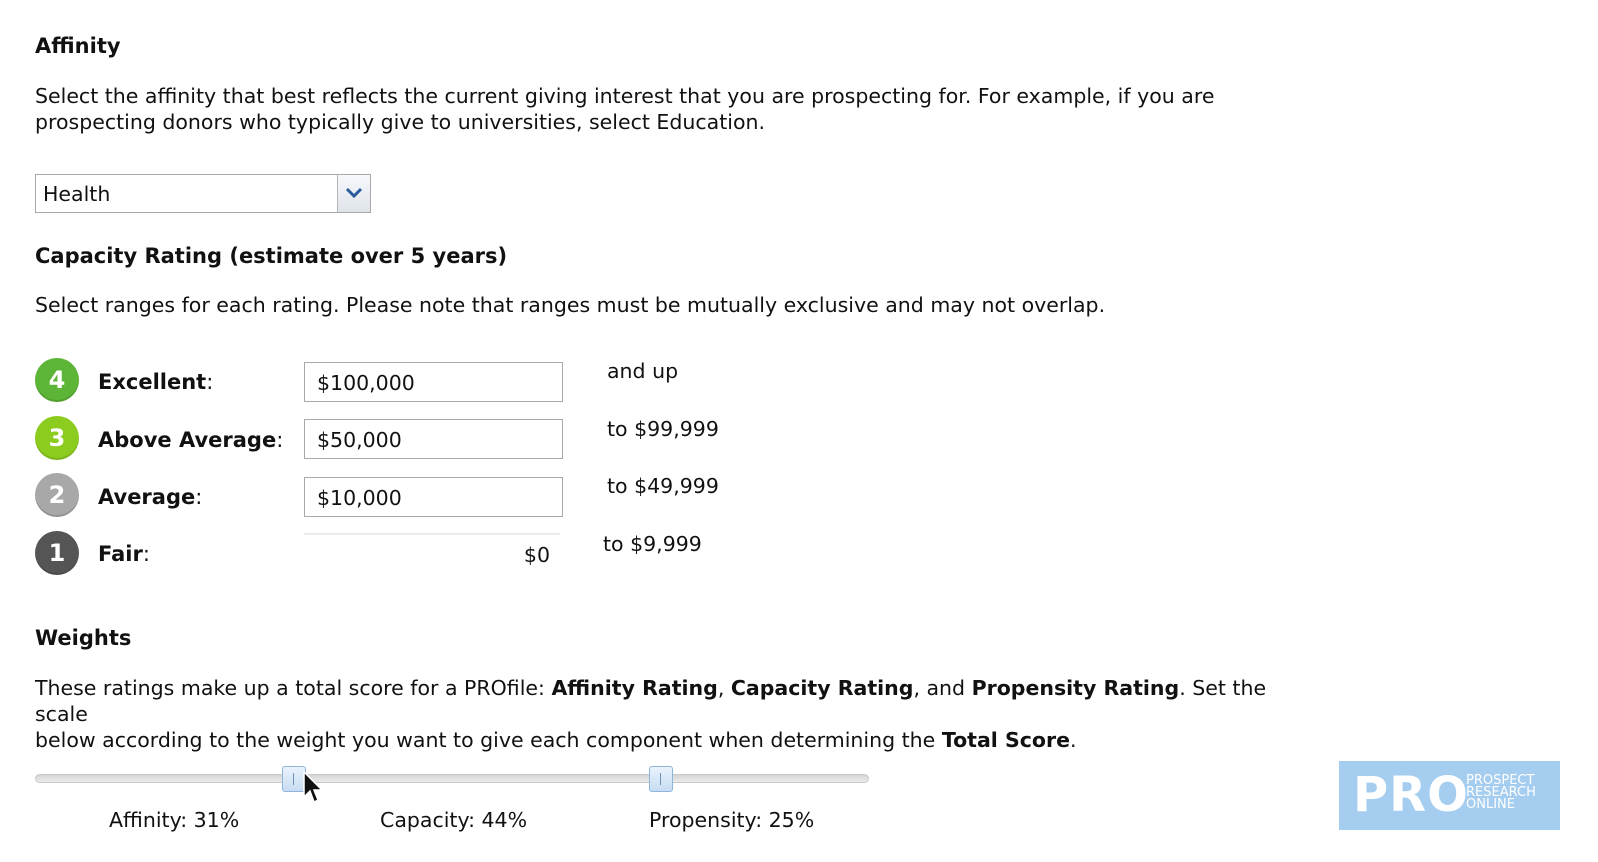 The width and height of the screenshot is (1598, 862). Describe the element at coordinates (156, 382) in the screenshot. I see `rating-label-excellent: Excellent:` at that location.